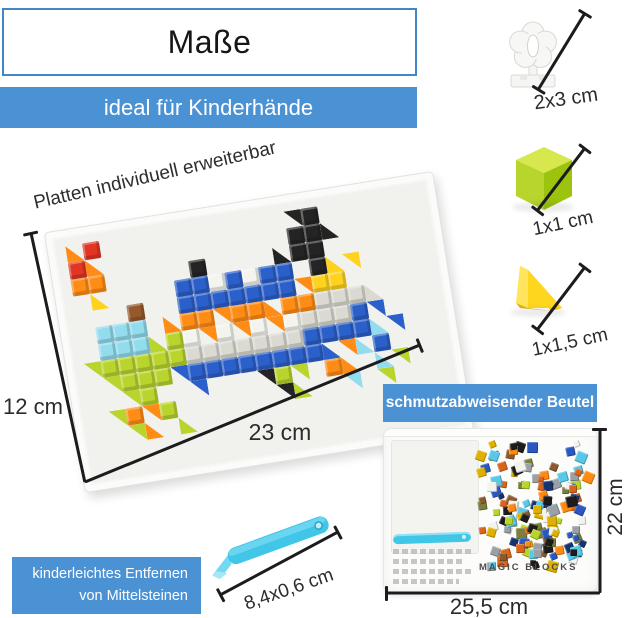 The width and height of the screenshot is (640, 618). What do you see at coordinates (543, 207) in the screenshot?
I see `cube-shadow` at bounding box center [543, 207].